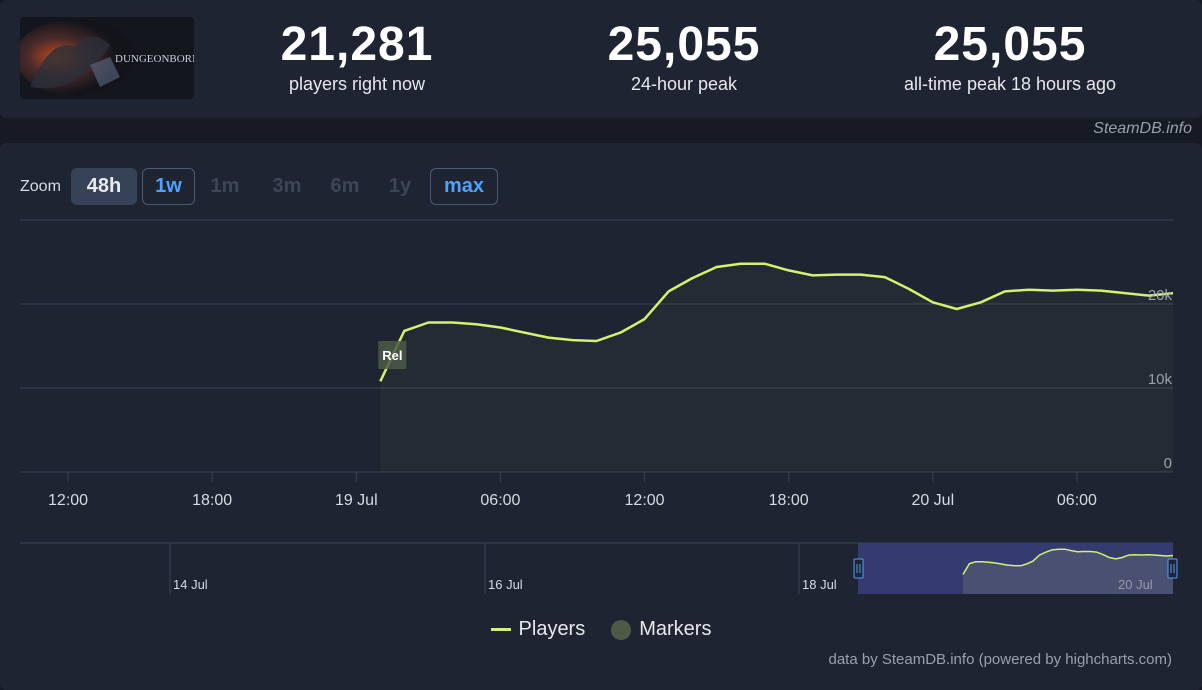  What do you see at coordinates (1168, 463) in the screenshot?
I see `y-tick-label: 0` at bounding box center [1168, 463].